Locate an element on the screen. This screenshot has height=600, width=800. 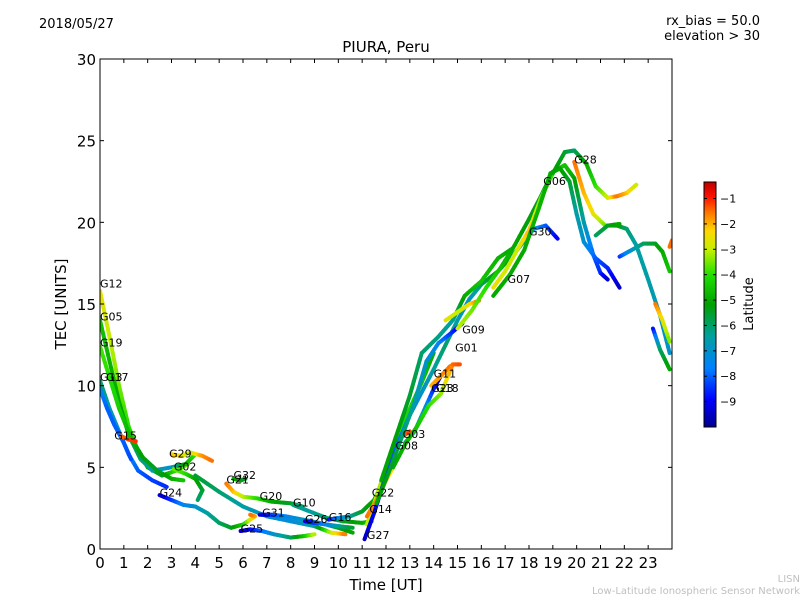
y-tick-label: 30 is located at coordinates (86, 60).